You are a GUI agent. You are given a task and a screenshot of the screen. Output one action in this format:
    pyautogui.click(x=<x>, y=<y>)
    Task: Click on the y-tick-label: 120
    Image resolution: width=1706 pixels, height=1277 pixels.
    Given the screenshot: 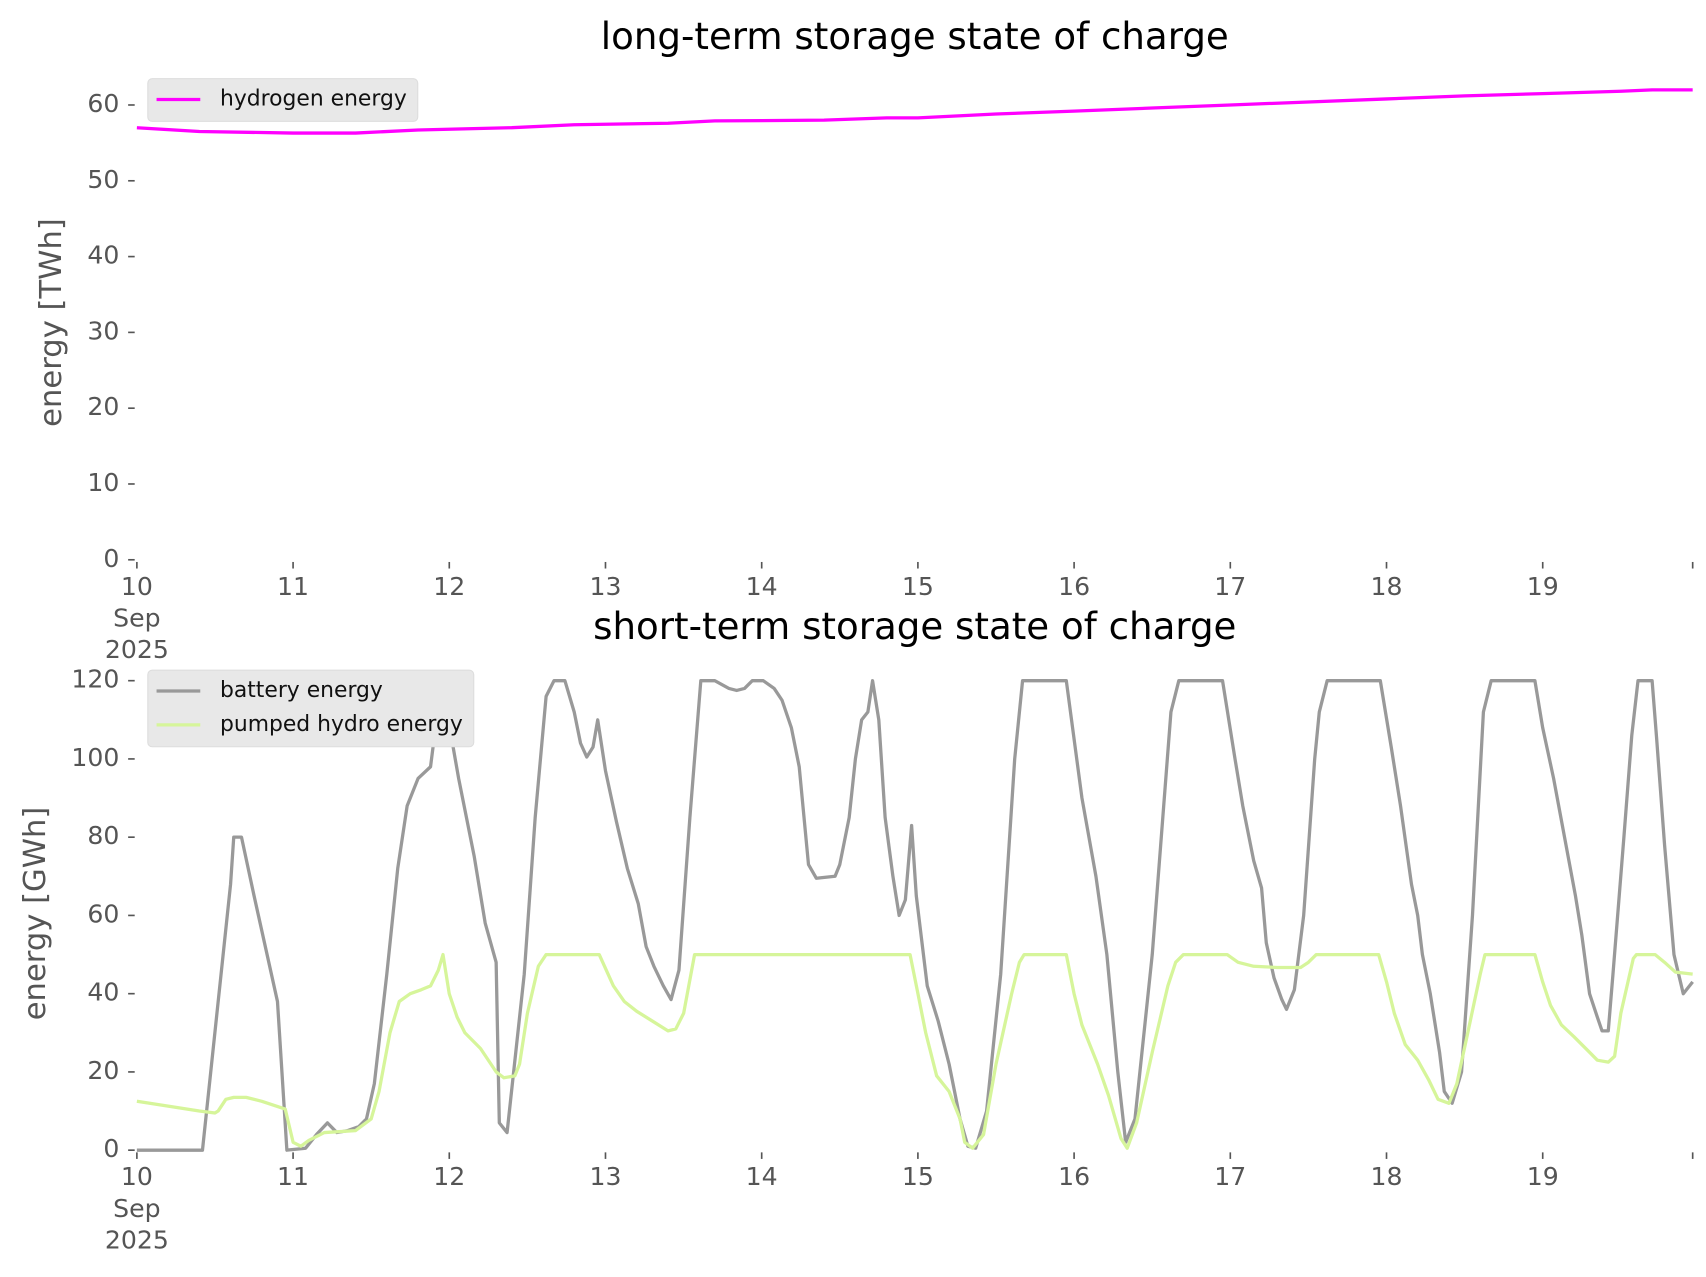 What is the action you would take?
    pyautogui.click(x=95, y=679)
    